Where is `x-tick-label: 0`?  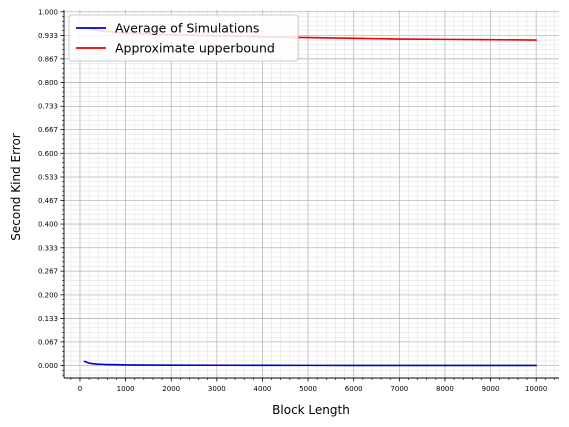
x-tick-label: 0 is located at coordinates (80, 389).